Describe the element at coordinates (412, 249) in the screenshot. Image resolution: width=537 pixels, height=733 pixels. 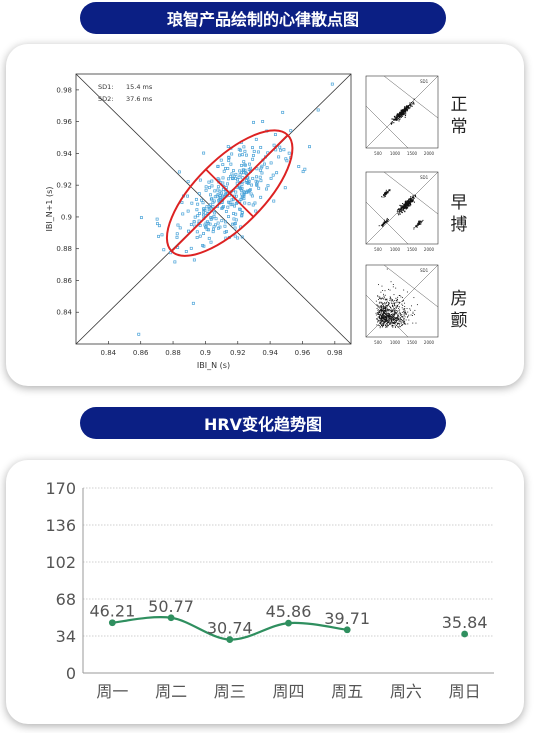
I see `thumb-x-tick: 1500` at that location.